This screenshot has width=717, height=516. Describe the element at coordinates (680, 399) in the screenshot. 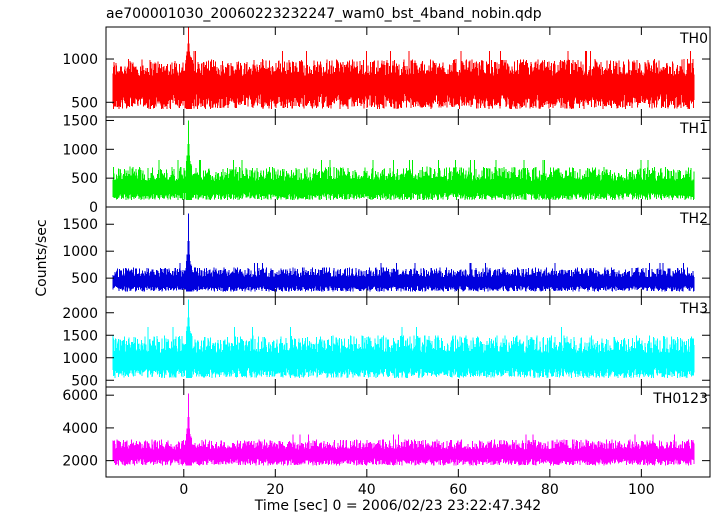

I see `panel-label: TH0123` at that location.